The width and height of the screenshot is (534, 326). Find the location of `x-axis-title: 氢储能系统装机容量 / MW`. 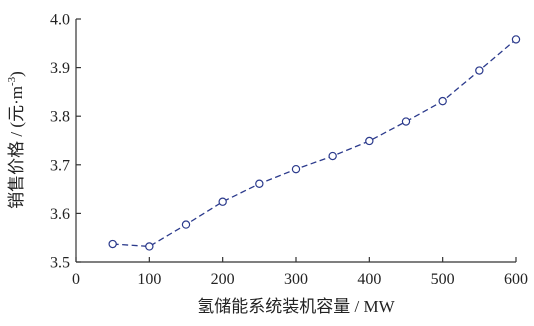

x-axis-title: 氢储能系统装机容量 / MW is located at coordinates (296, 306).